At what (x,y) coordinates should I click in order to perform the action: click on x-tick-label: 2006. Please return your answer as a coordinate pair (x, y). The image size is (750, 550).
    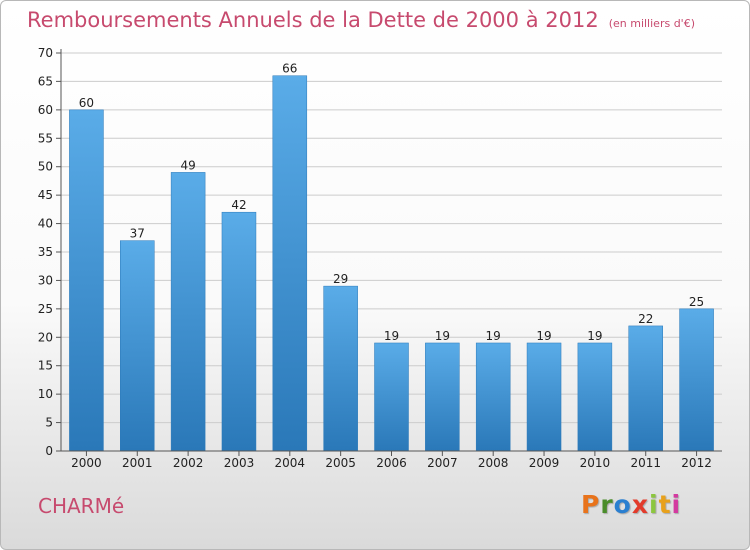
    Looking at the image, I should click on (391, 463).